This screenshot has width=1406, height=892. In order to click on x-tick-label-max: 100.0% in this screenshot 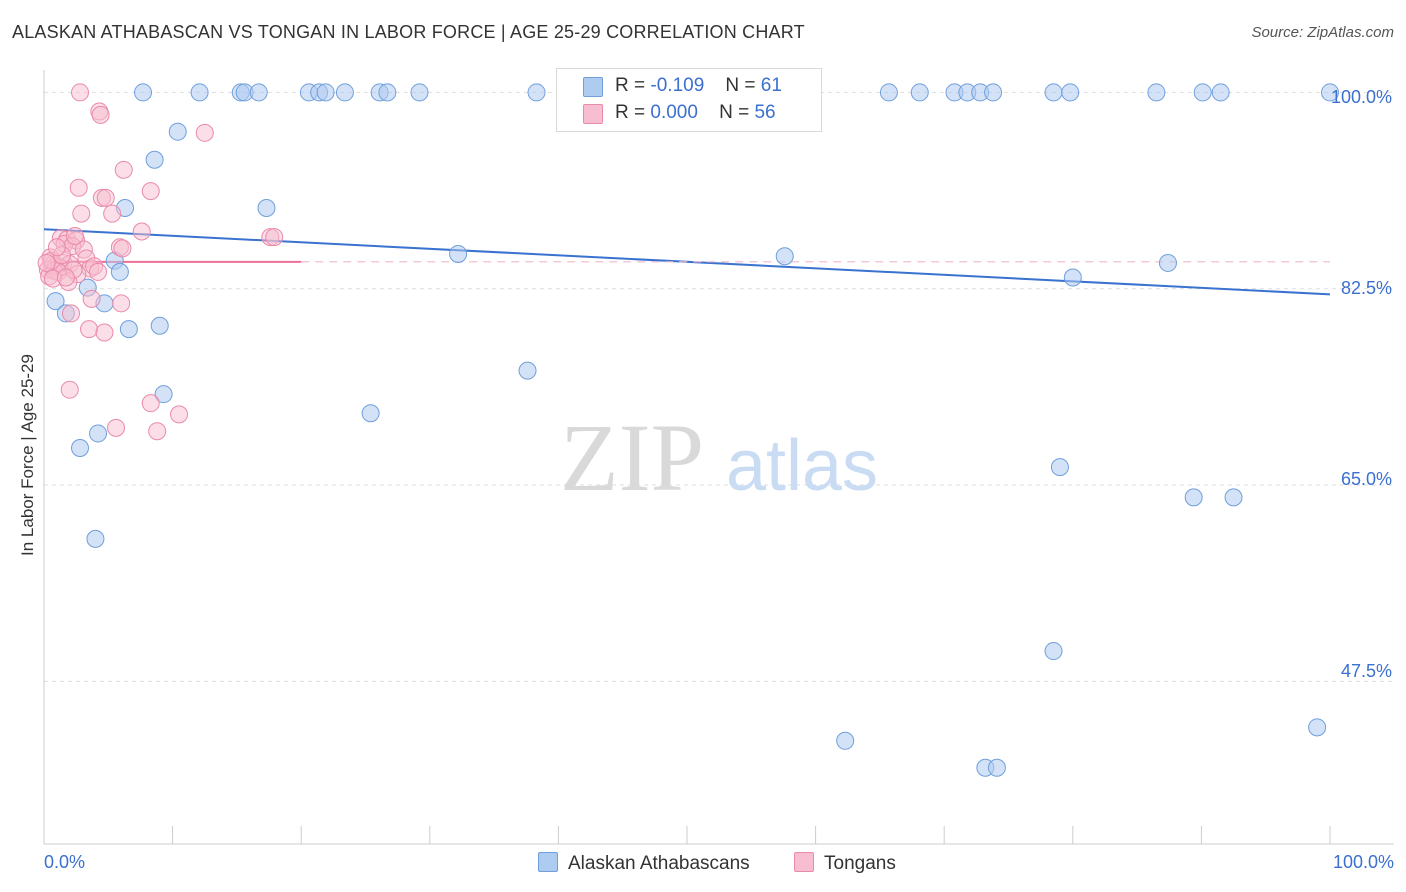, I will do `click(1363, 862)`.